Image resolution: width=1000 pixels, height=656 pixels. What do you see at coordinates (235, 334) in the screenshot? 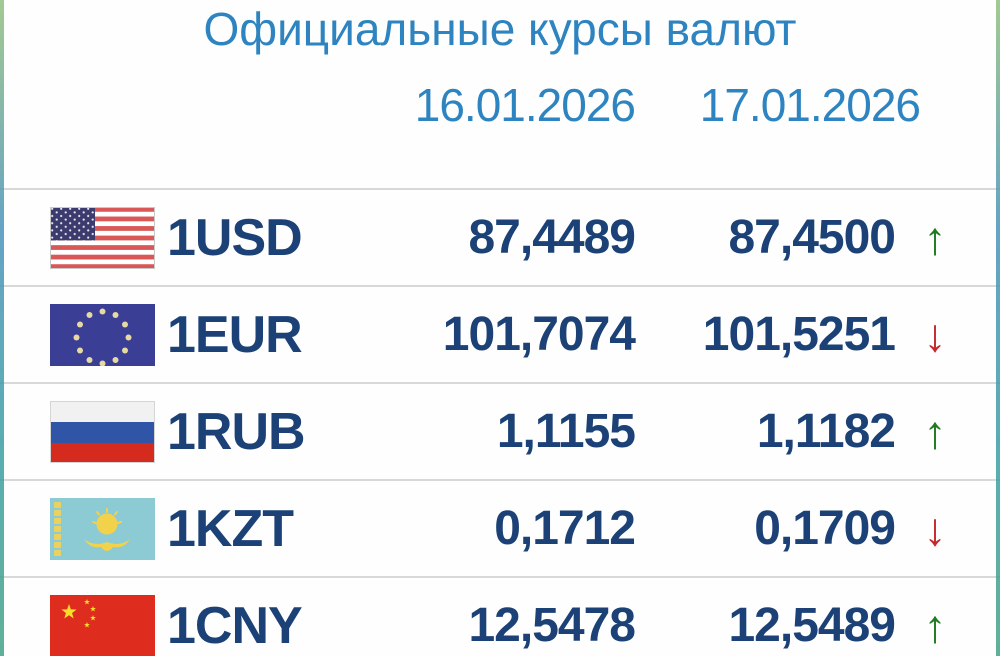
I see `currency-code: 1EUR` at bounding box center [235, 334].